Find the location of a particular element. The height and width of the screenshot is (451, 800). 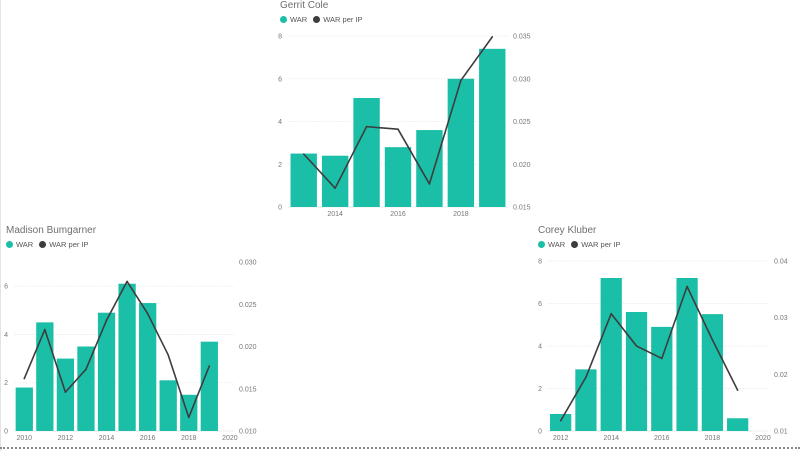

y-right-tick-label: 0.02 is located at coordinates (781, 375).